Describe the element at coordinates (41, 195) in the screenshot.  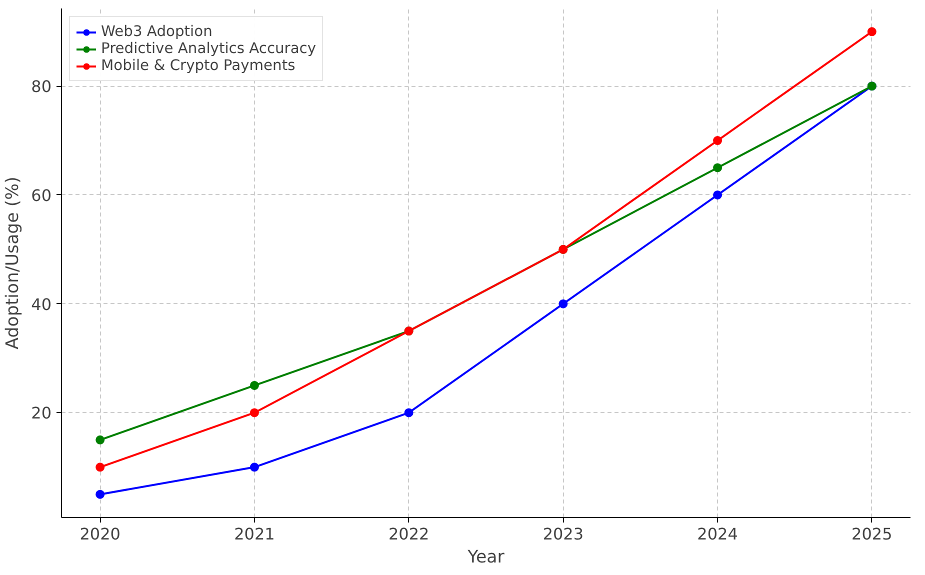
I see `y-tick-label: 60` at that location.